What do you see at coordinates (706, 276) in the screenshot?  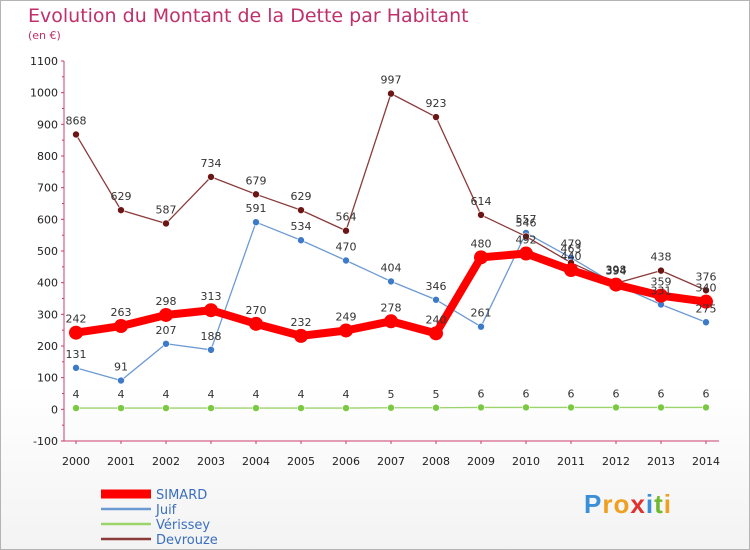 I see `data-label: 376` at bounding box center [706, 276].